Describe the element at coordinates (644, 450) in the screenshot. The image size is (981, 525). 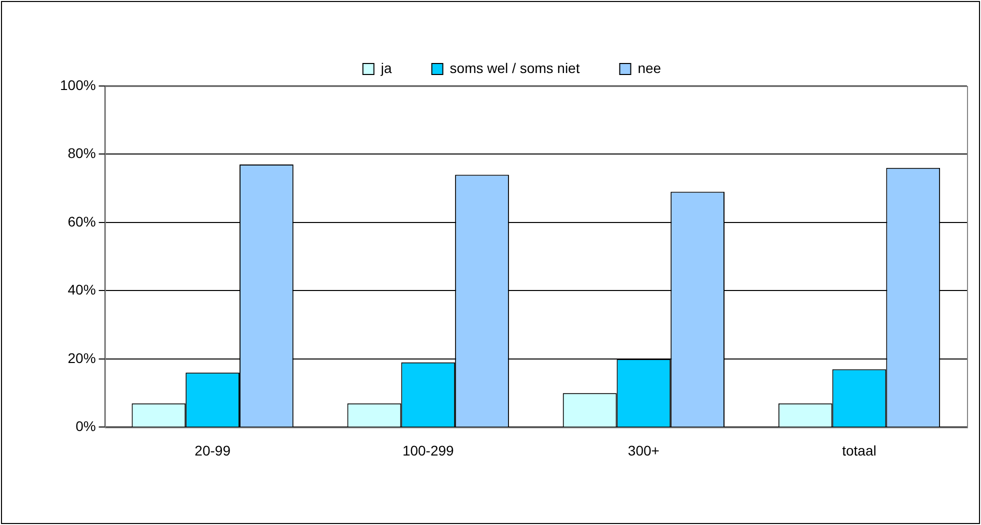
I see `x-tick-label: 300+` at that location.